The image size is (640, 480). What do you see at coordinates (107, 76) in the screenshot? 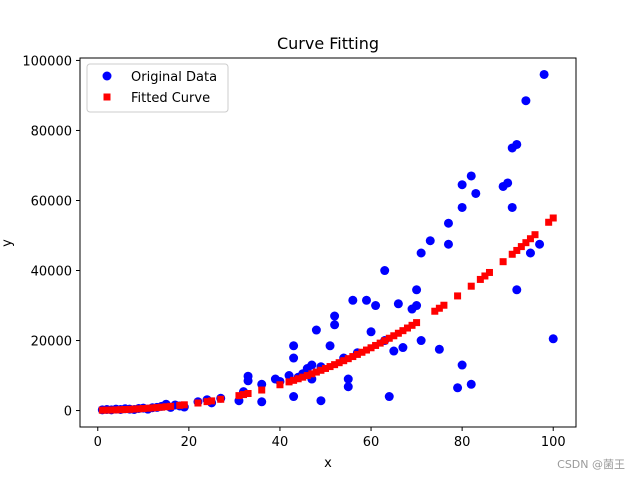
I see `legend-marker-original-data` at bounding box center [107, 76].